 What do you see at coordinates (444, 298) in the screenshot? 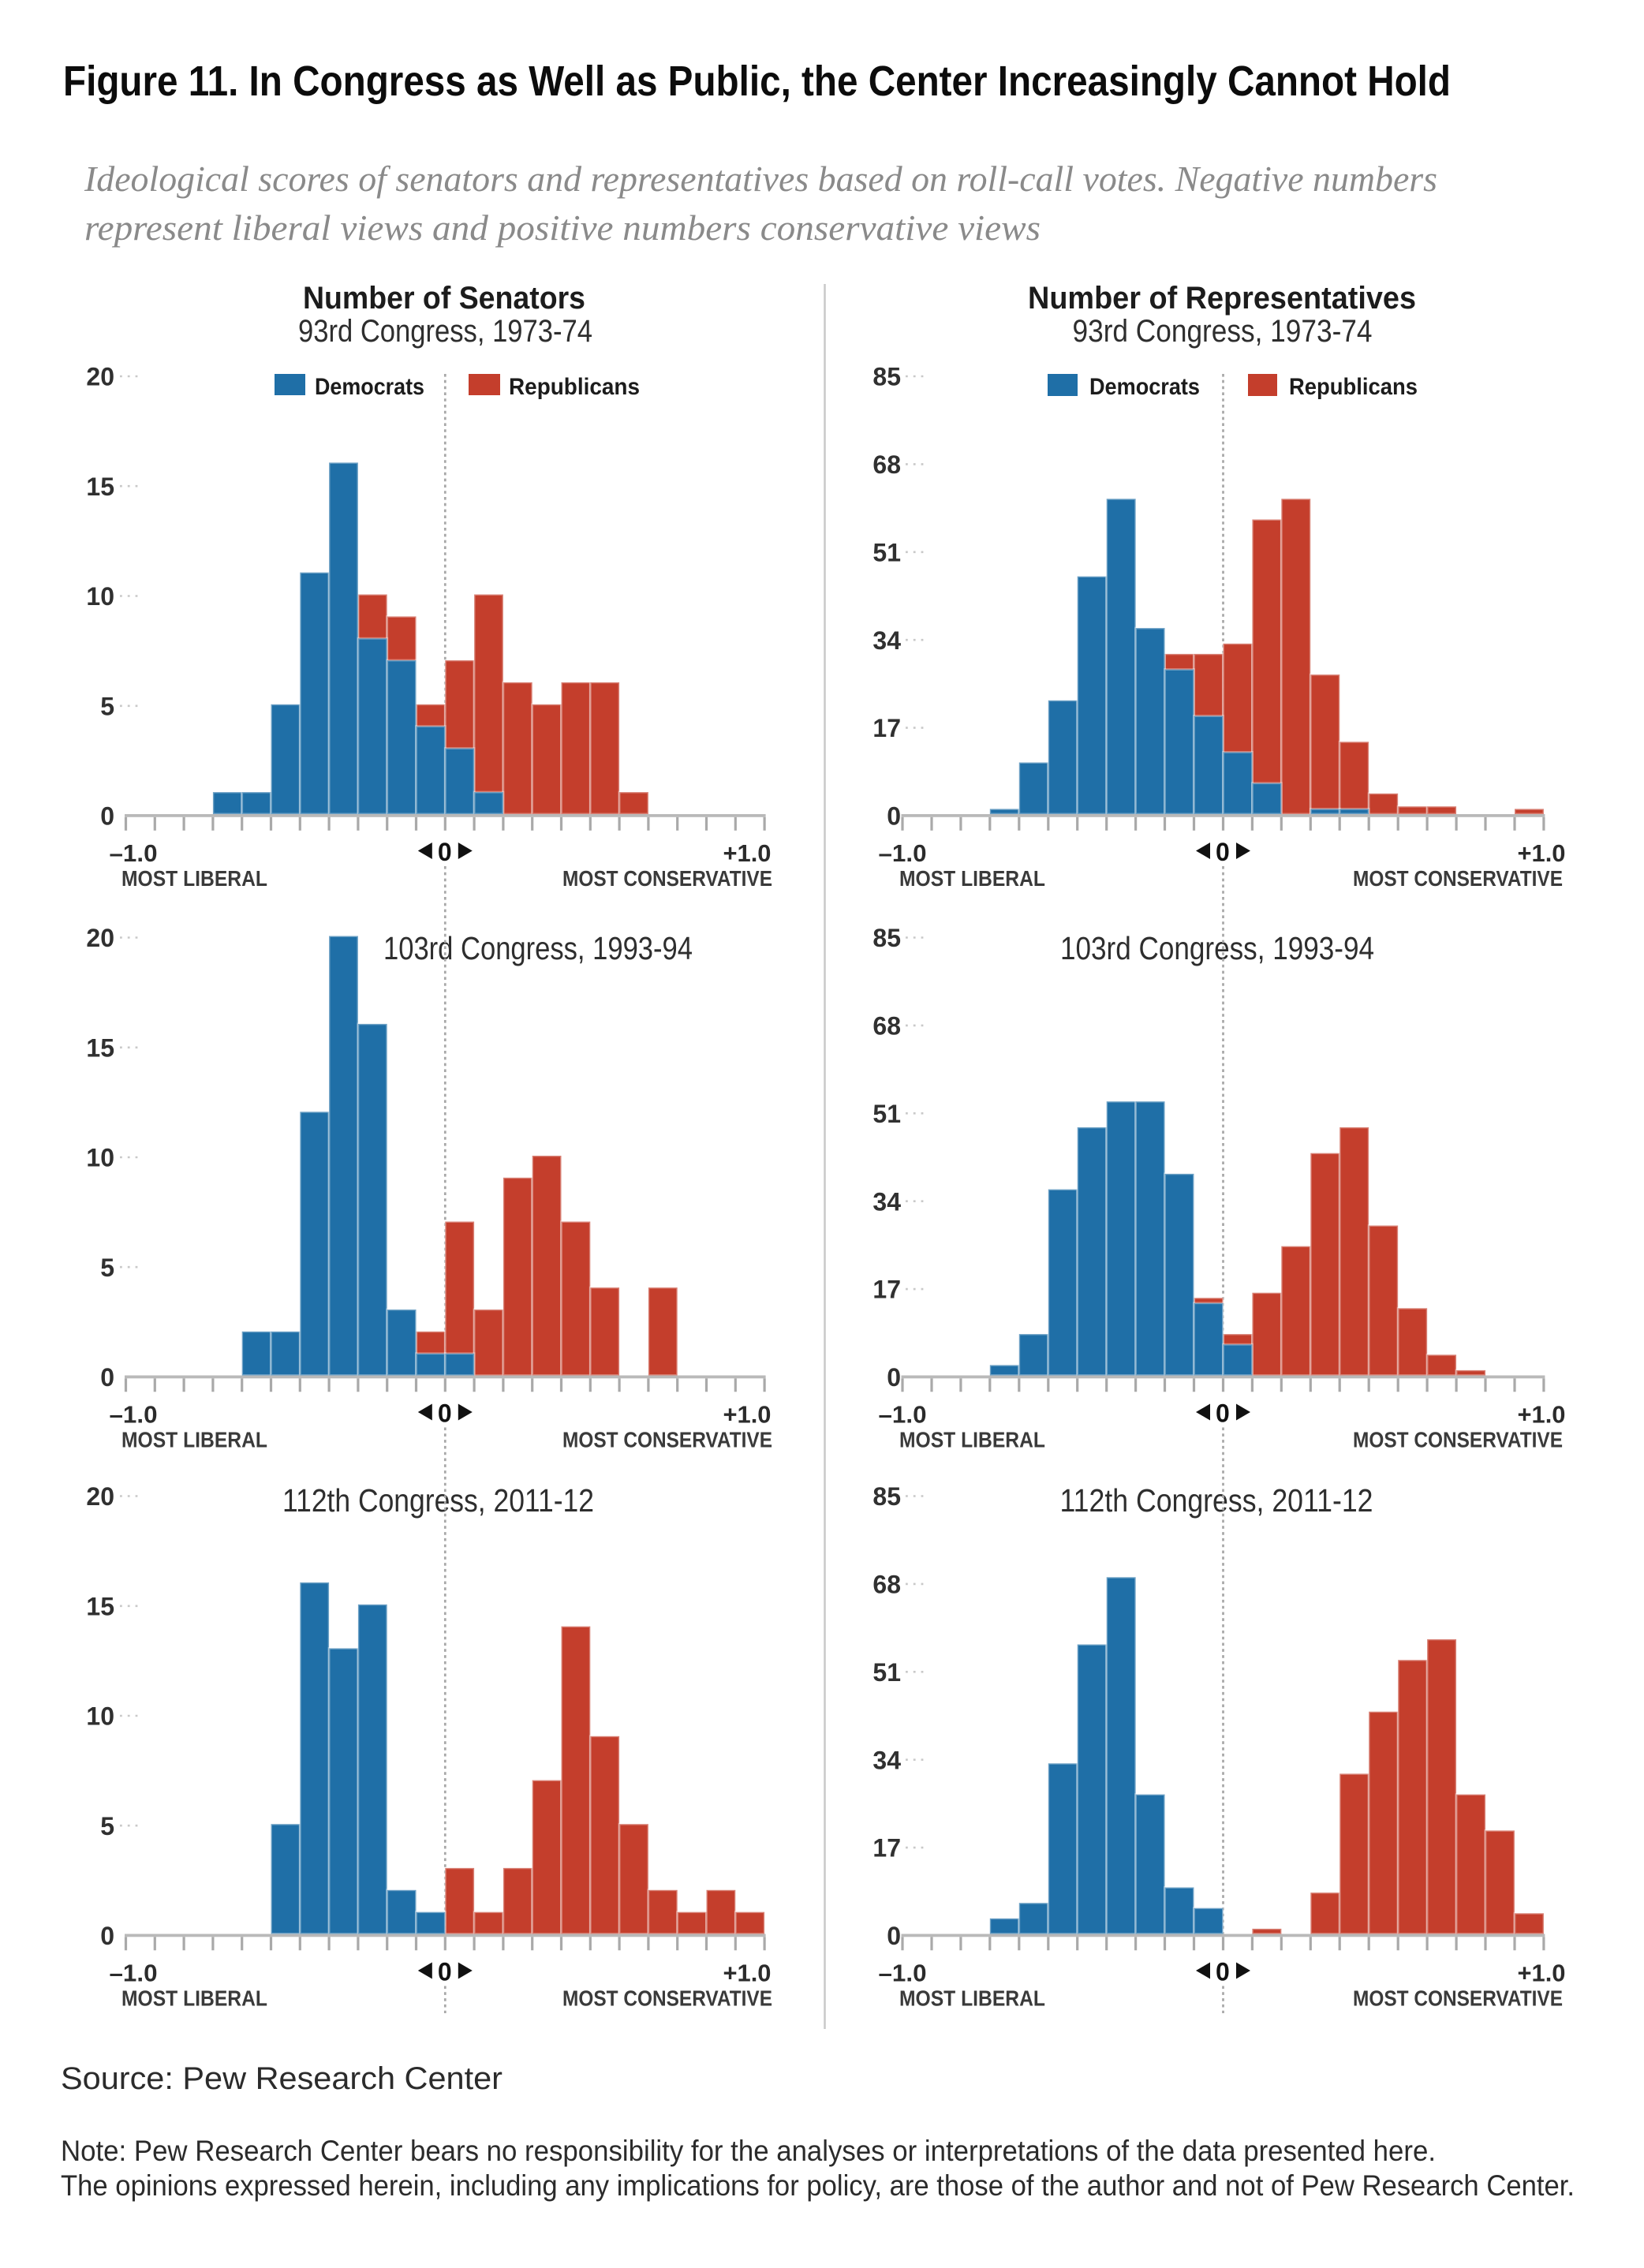
I see `svg-text: Number of Senators` at bounding box center [444, 298].